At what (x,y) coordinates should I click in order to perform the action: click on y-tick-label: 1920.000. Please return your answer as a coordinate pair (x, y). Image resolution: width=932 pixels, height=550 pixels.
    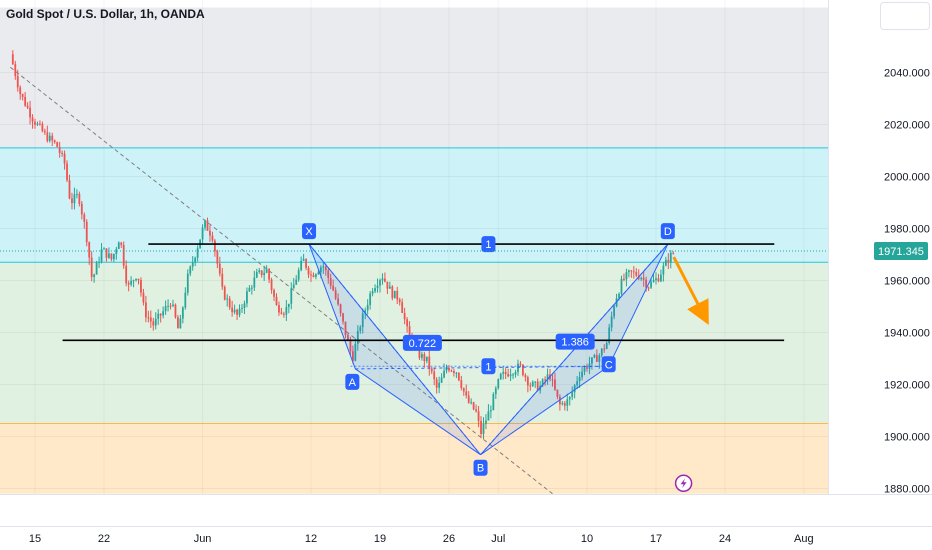
    Looking at the image, I should click on (907, 386).